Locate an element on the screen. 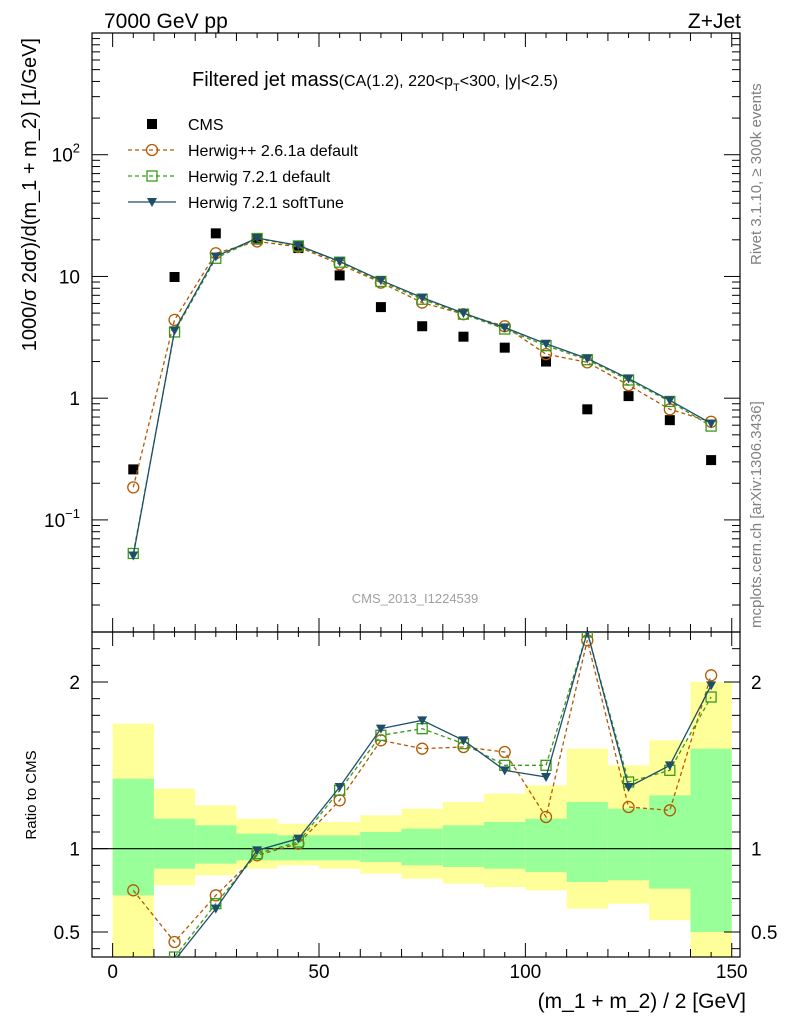 The width and height of the screenshot is (786, 1024). y-tick-exponent: 2 is located at coordinates (76, 148).